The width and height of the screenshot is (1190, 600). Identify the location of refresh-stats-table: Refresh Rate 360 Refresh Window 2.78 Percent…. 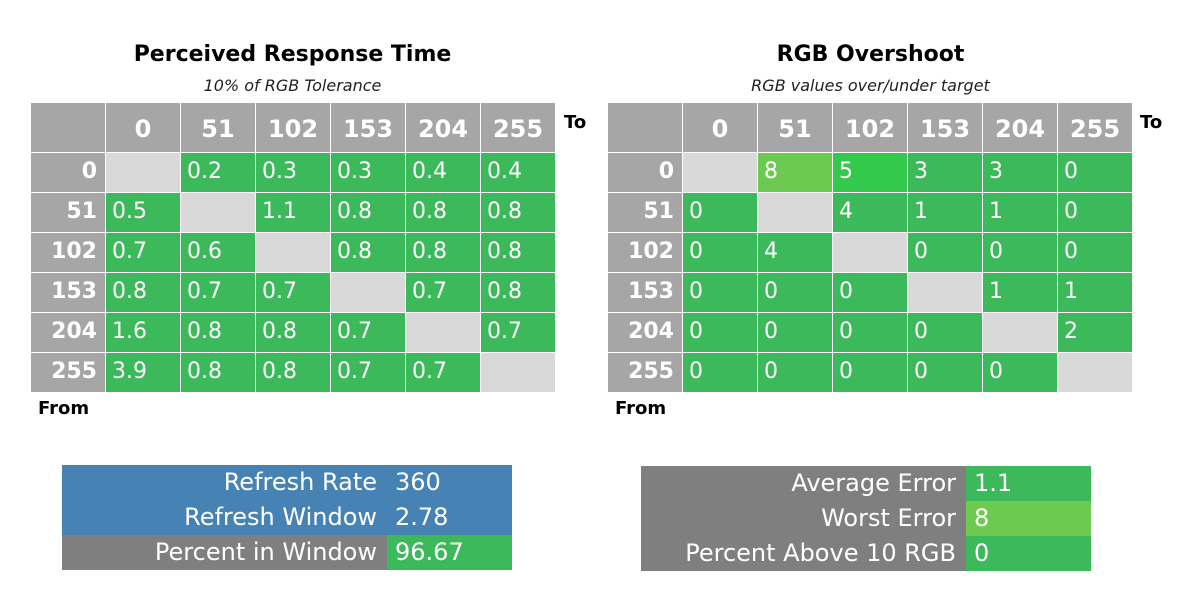
(287, 517).